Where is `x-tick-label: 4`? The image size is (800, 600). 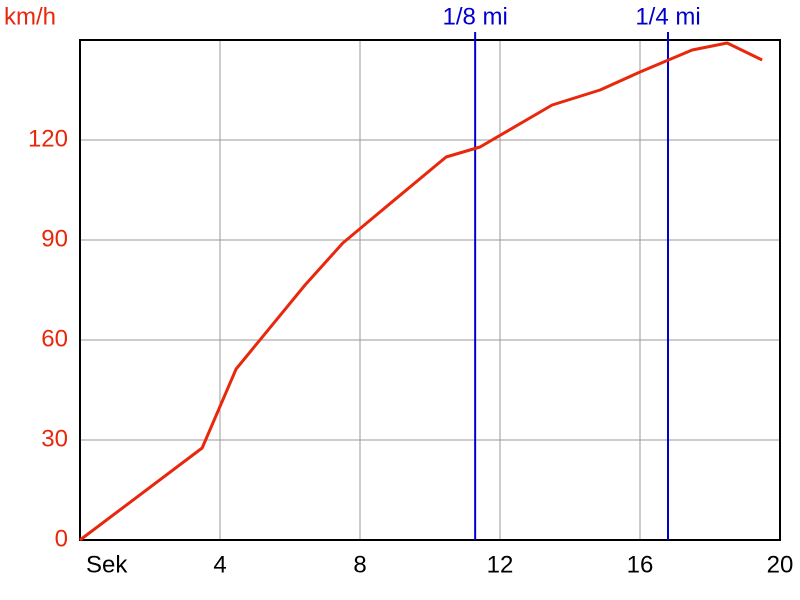
x-tick-label: 4 is located at coordinates (219, 564).